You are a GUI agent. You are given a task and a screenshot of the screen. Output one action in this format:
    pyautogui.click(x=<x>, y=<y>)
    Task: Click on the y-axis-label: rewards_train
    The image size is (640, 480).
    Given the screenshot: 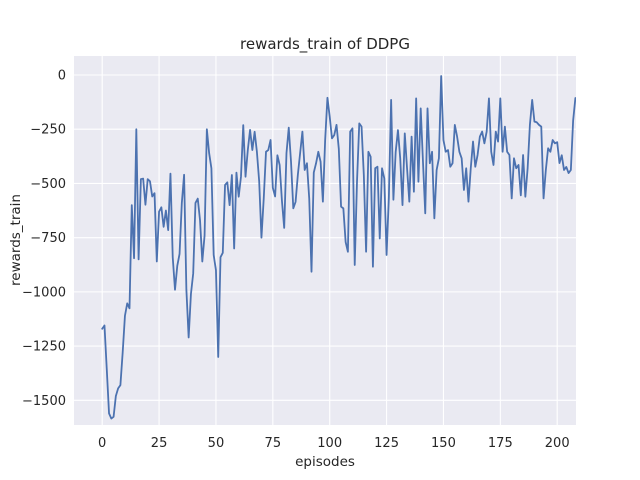 What is the action you would take?
    pyautogui.click(x=16, y=240)
    